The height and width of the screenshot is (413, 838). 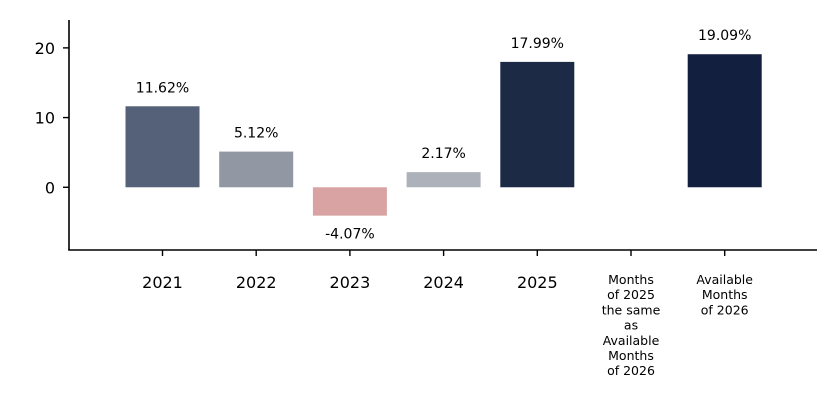 I want to click on x-tick-label-2: 2023, so click(x=350, y=282).